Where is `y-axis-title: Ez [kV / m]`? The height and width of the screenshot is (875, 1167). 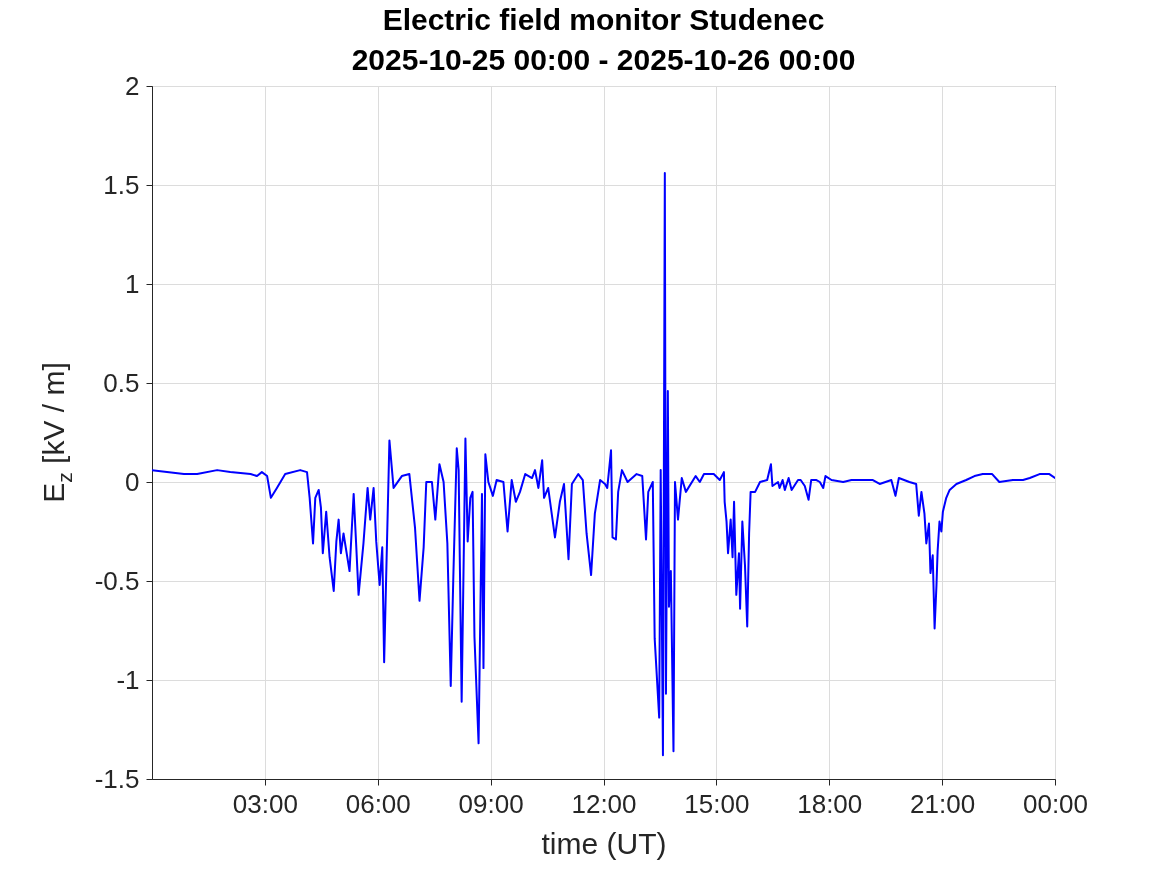 y-axis-title: Ez [kV / m] is located at coordinates (57, 432).